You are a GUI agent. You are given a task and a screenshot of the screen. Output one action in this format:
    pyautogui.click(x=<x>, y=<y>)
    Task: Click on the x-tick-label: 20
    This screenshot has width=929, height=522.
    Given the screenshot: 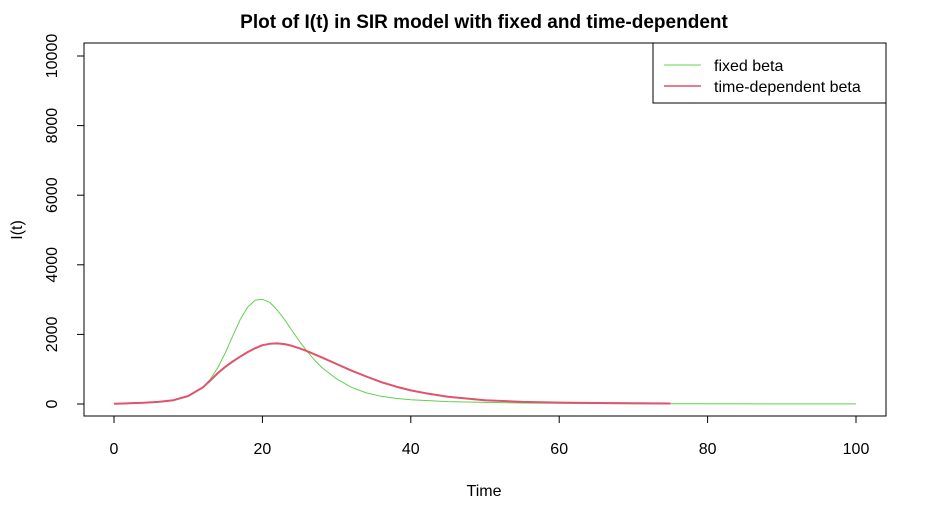 What is the action you would take?
    pyautogui.click(x=263, y=449)
    